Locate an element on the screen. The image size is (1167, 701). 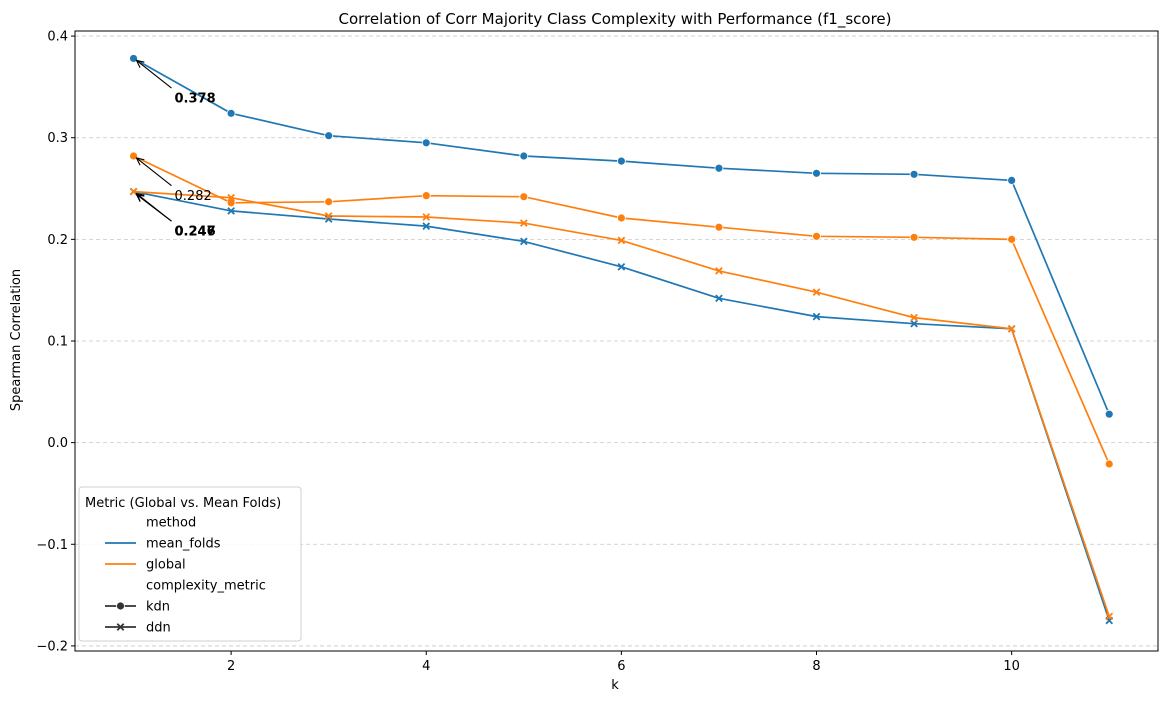
y-tick-label: 0.0 is located at coordinates (57, 443).